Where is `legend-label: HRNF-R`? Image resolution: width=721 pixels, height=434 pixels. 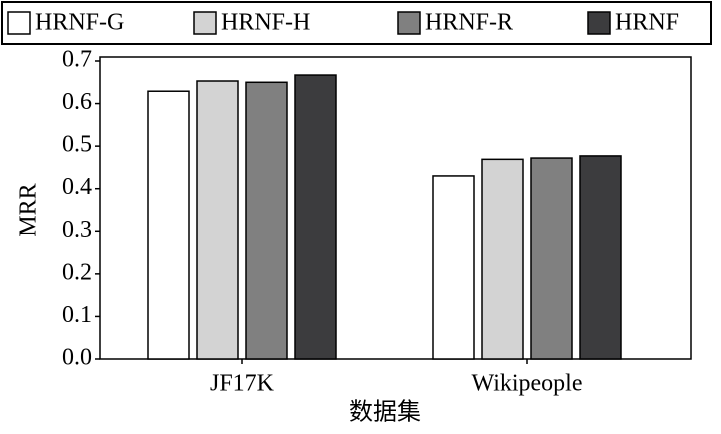 legend-label: HRNF-R is located at coordinates (469, 23).